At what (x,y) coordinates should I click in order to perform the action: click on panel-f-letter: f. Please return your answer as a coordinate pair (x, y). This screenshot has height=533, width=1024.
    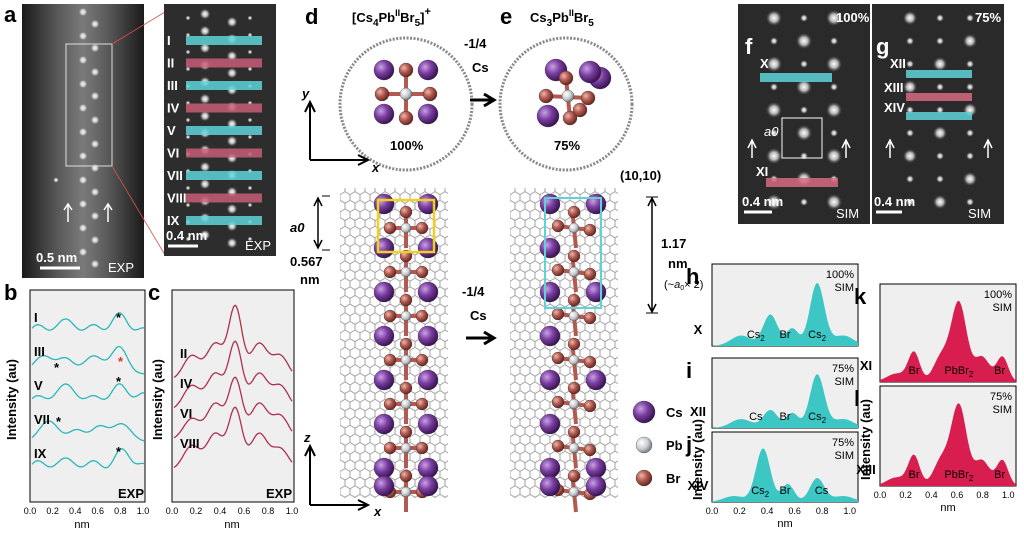
    Looking at the image, I should click on (749, 46).